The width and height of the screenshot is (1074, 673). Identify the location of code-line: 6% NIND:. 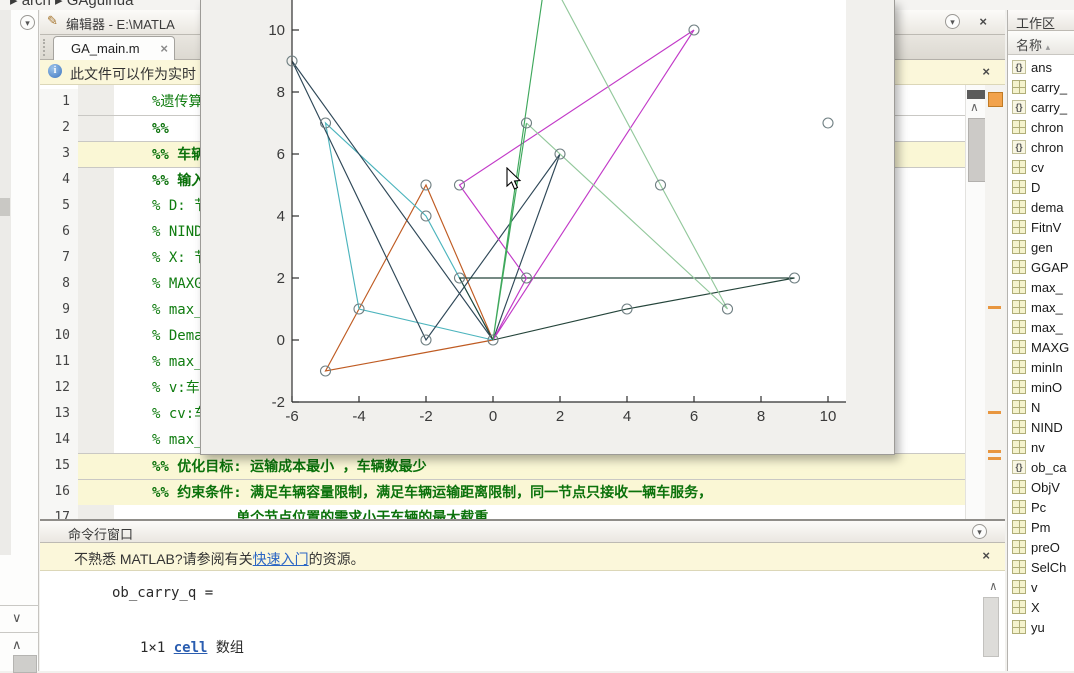
(502, 232).